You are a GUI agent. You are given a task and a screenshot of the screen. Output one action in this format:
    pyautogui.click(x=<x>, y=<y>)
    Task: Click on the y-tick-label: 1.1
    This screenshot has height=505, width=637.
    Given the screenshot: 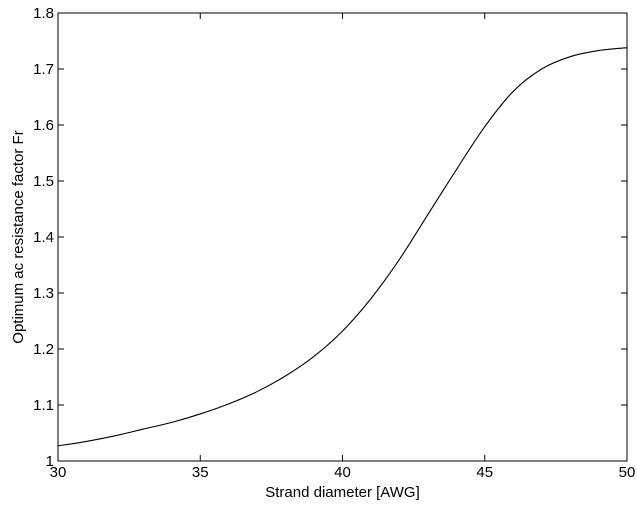 What is the action you would take?
    pyautogui.click(x=43, y=405)
    